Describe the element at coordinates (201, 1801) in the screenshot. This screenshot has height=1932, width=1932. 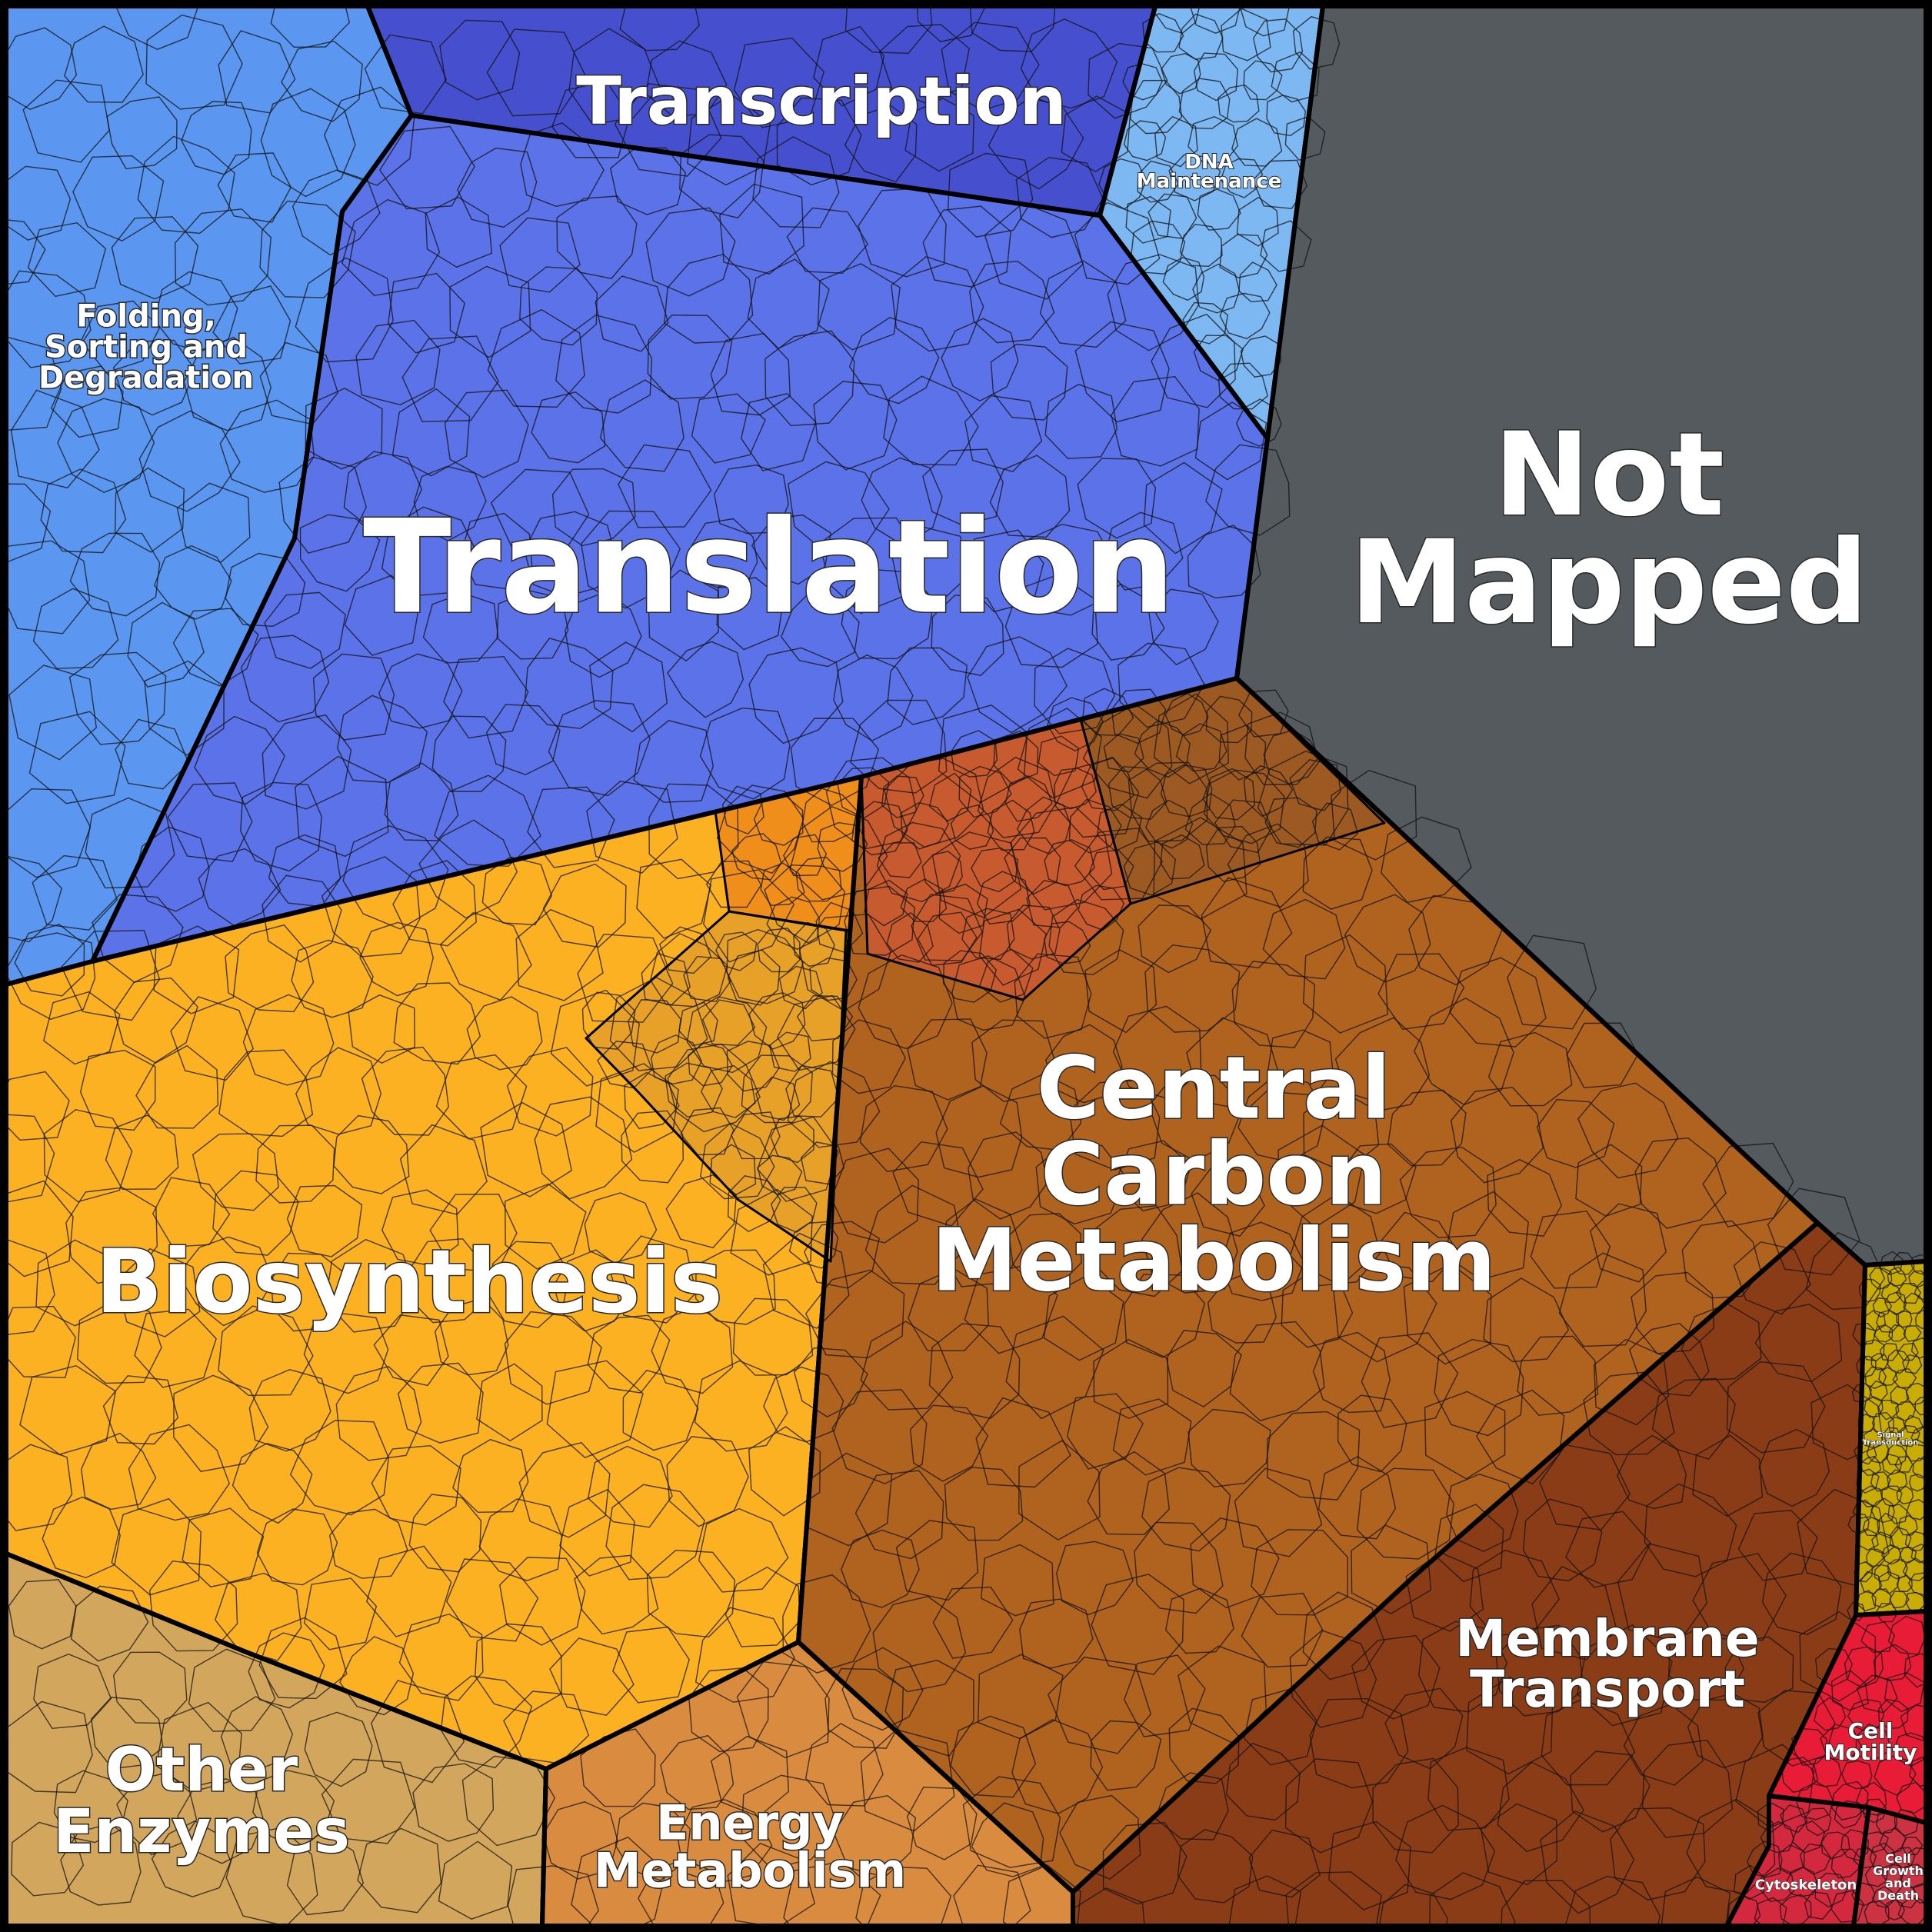
I see `label-other-enzymes: Other Enzymes` at that location.